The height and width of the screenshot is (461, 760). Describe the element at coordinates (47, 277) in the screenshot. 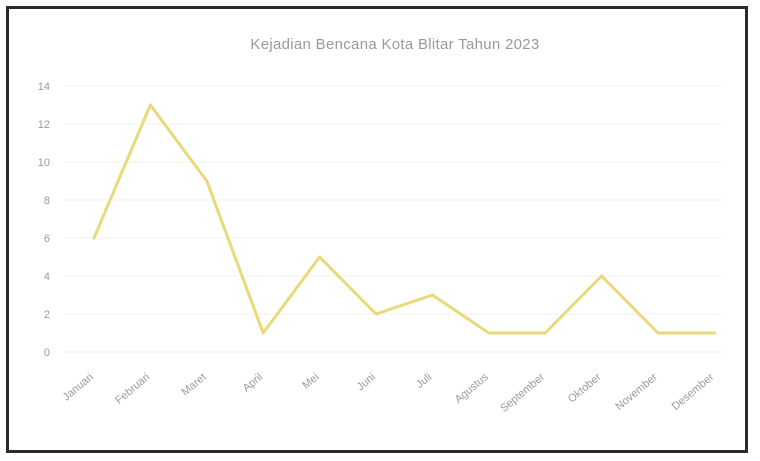

I see `y-tick-label: 4` at that location.